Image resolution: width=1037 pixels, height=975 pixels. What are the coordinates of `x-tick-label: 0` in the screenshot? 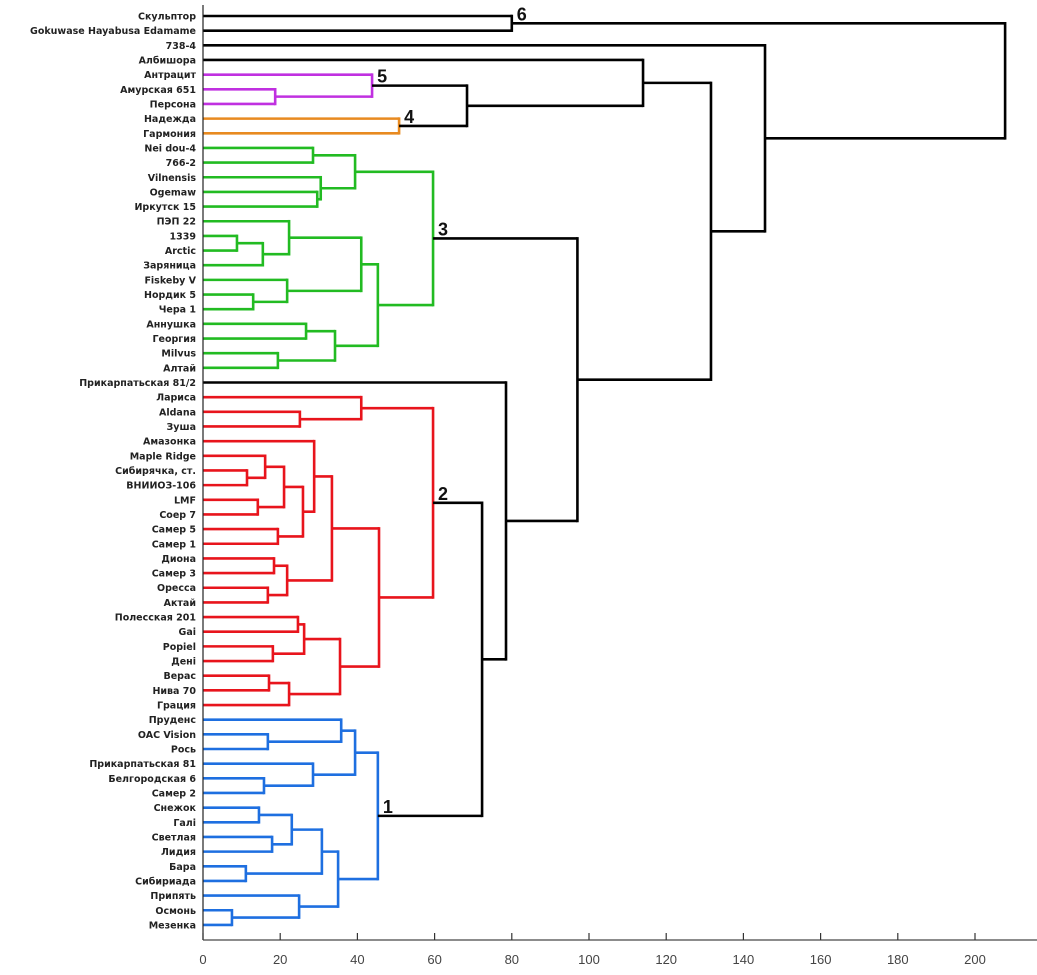 It's located at (202, 959).